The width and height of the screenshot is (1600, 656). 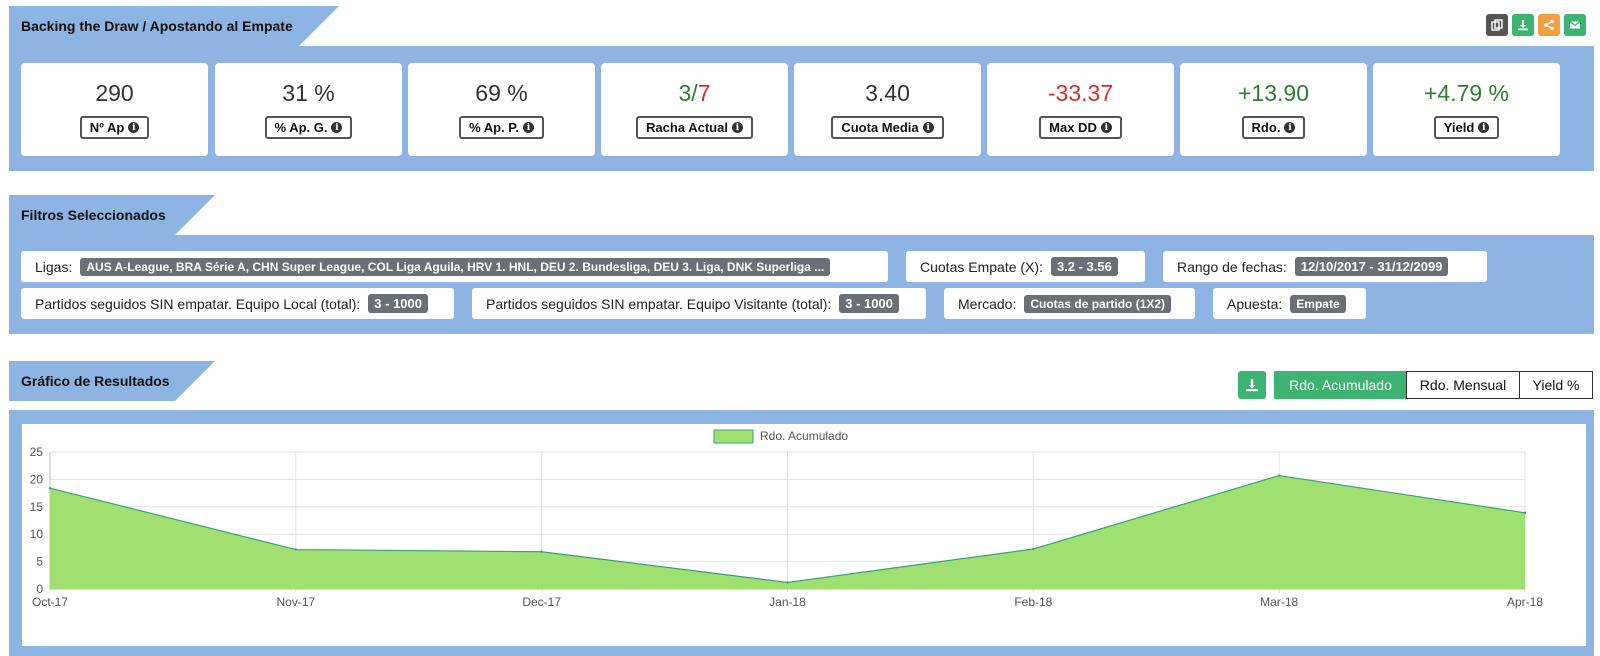 What do you see at coordinates (308, 127) in the screenshot?
I see `stat-label: % Ap. G. i` at bounding box center [308, 127].